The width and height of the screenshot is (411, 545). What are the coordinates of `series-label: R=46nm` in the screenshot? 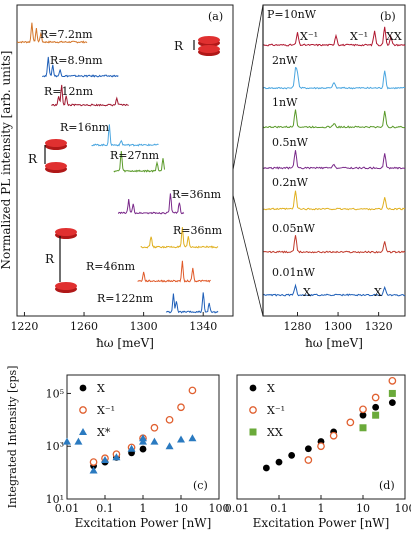 It's located at (111, 266).